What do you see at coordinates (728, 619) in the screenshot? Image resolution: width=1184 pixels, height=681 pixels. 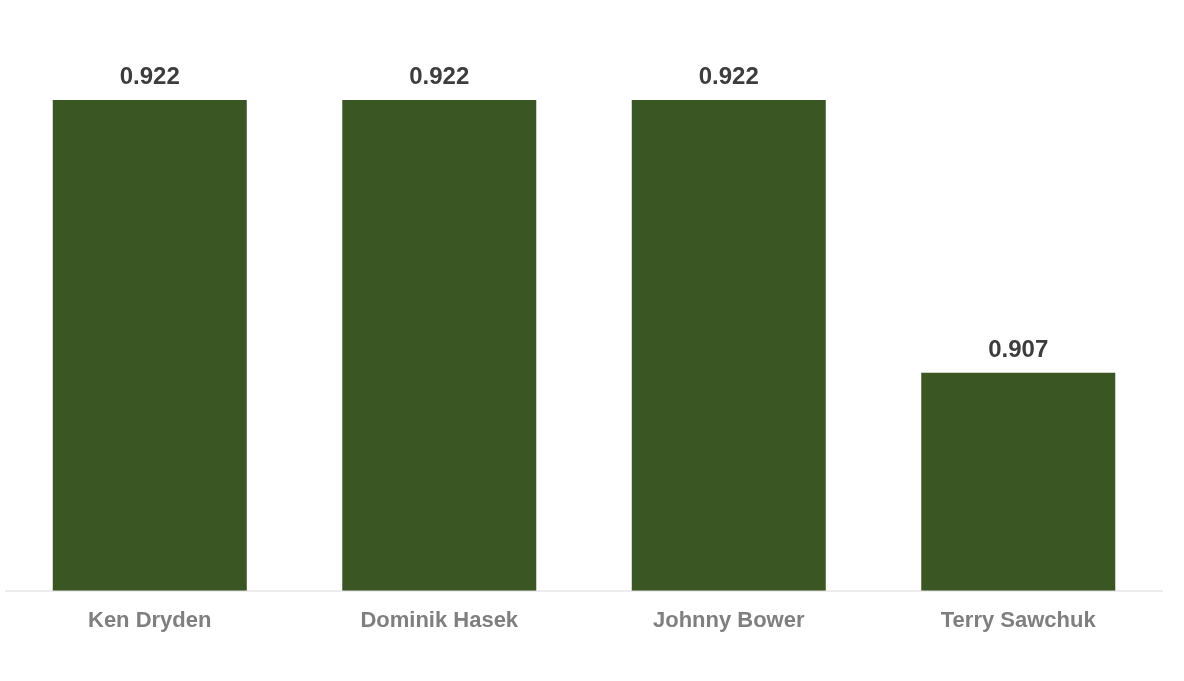 I see `x-tick-label: Johnny Bower` at bounding box center [728, 619].